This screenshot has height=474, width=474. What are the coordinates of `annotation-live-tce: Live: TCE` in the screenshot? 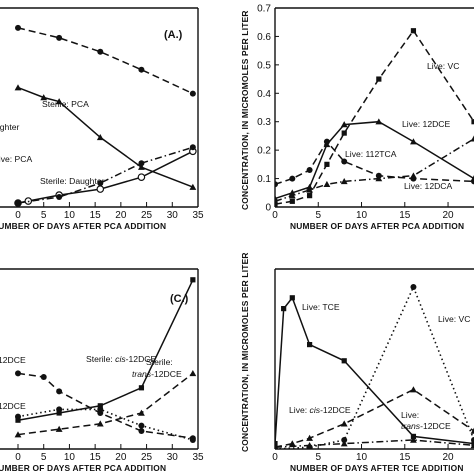 It's located at (321, 307).